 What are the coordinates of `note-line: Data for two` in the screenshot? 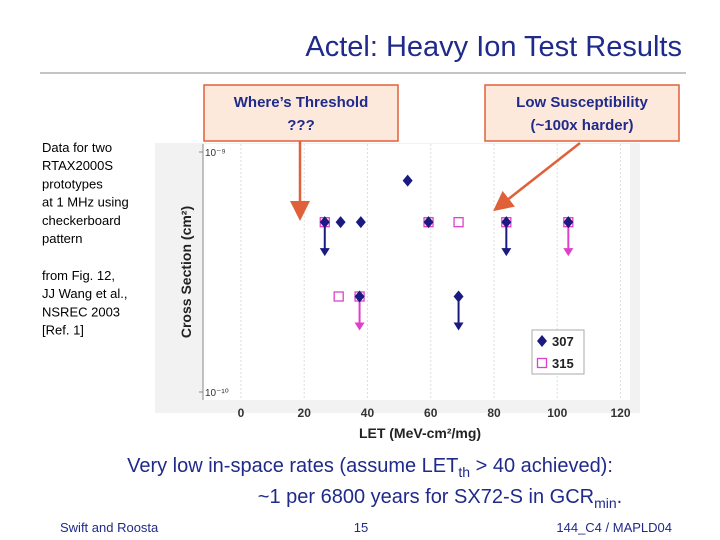 It's located at (77, 147).